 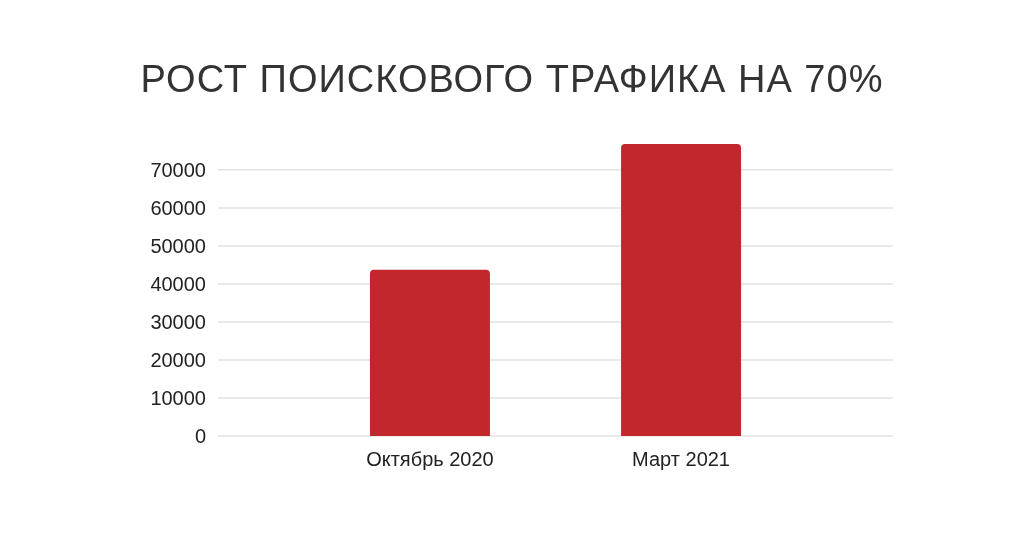 What do you see at coordinates (178, 283) in the screenshot?
I see `y-tick-label: 40000` at bounding box center [178, 283].